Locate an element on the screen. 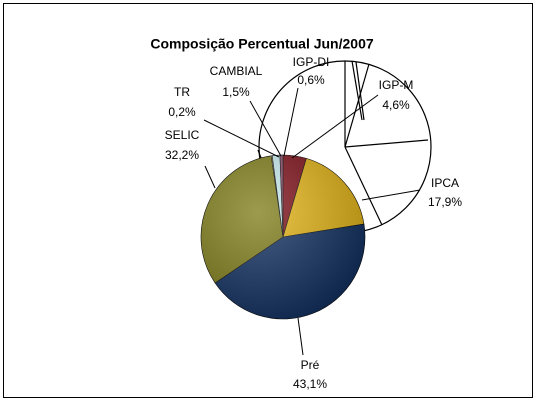 This screenshot has height=401, width=536. value-label: 0,6% is located at coordinates (311, 80).